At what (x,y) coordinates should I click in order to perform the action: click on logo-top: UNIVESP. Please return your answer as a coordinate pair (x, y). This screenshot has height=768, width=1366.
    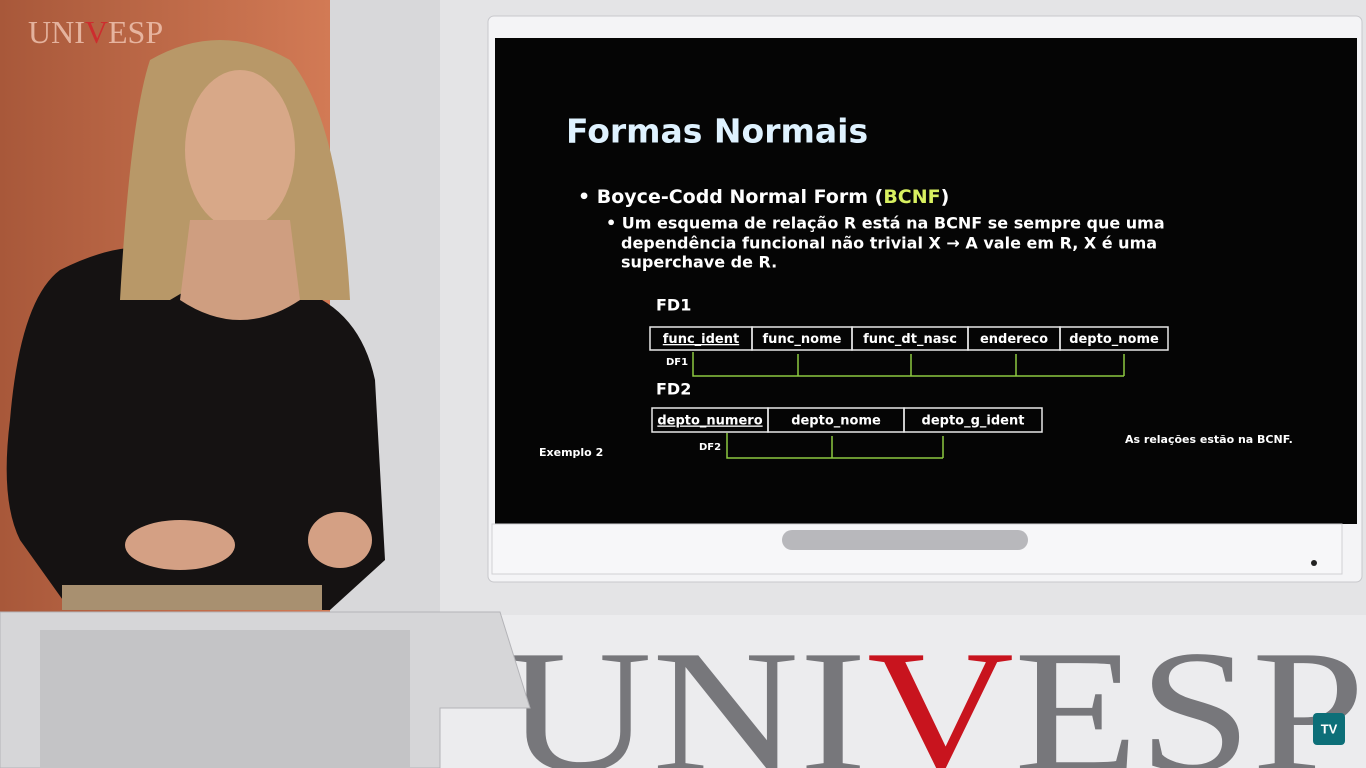
    Looking at the image, I should click on (95, 32).